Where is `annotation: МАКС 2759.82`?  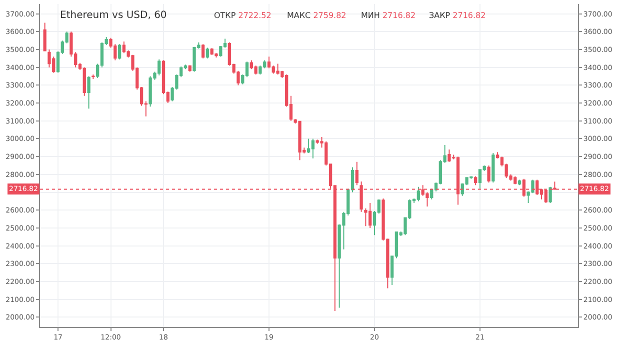 annotation: МАКС 2759.82 is located at coordinates (316, 15).